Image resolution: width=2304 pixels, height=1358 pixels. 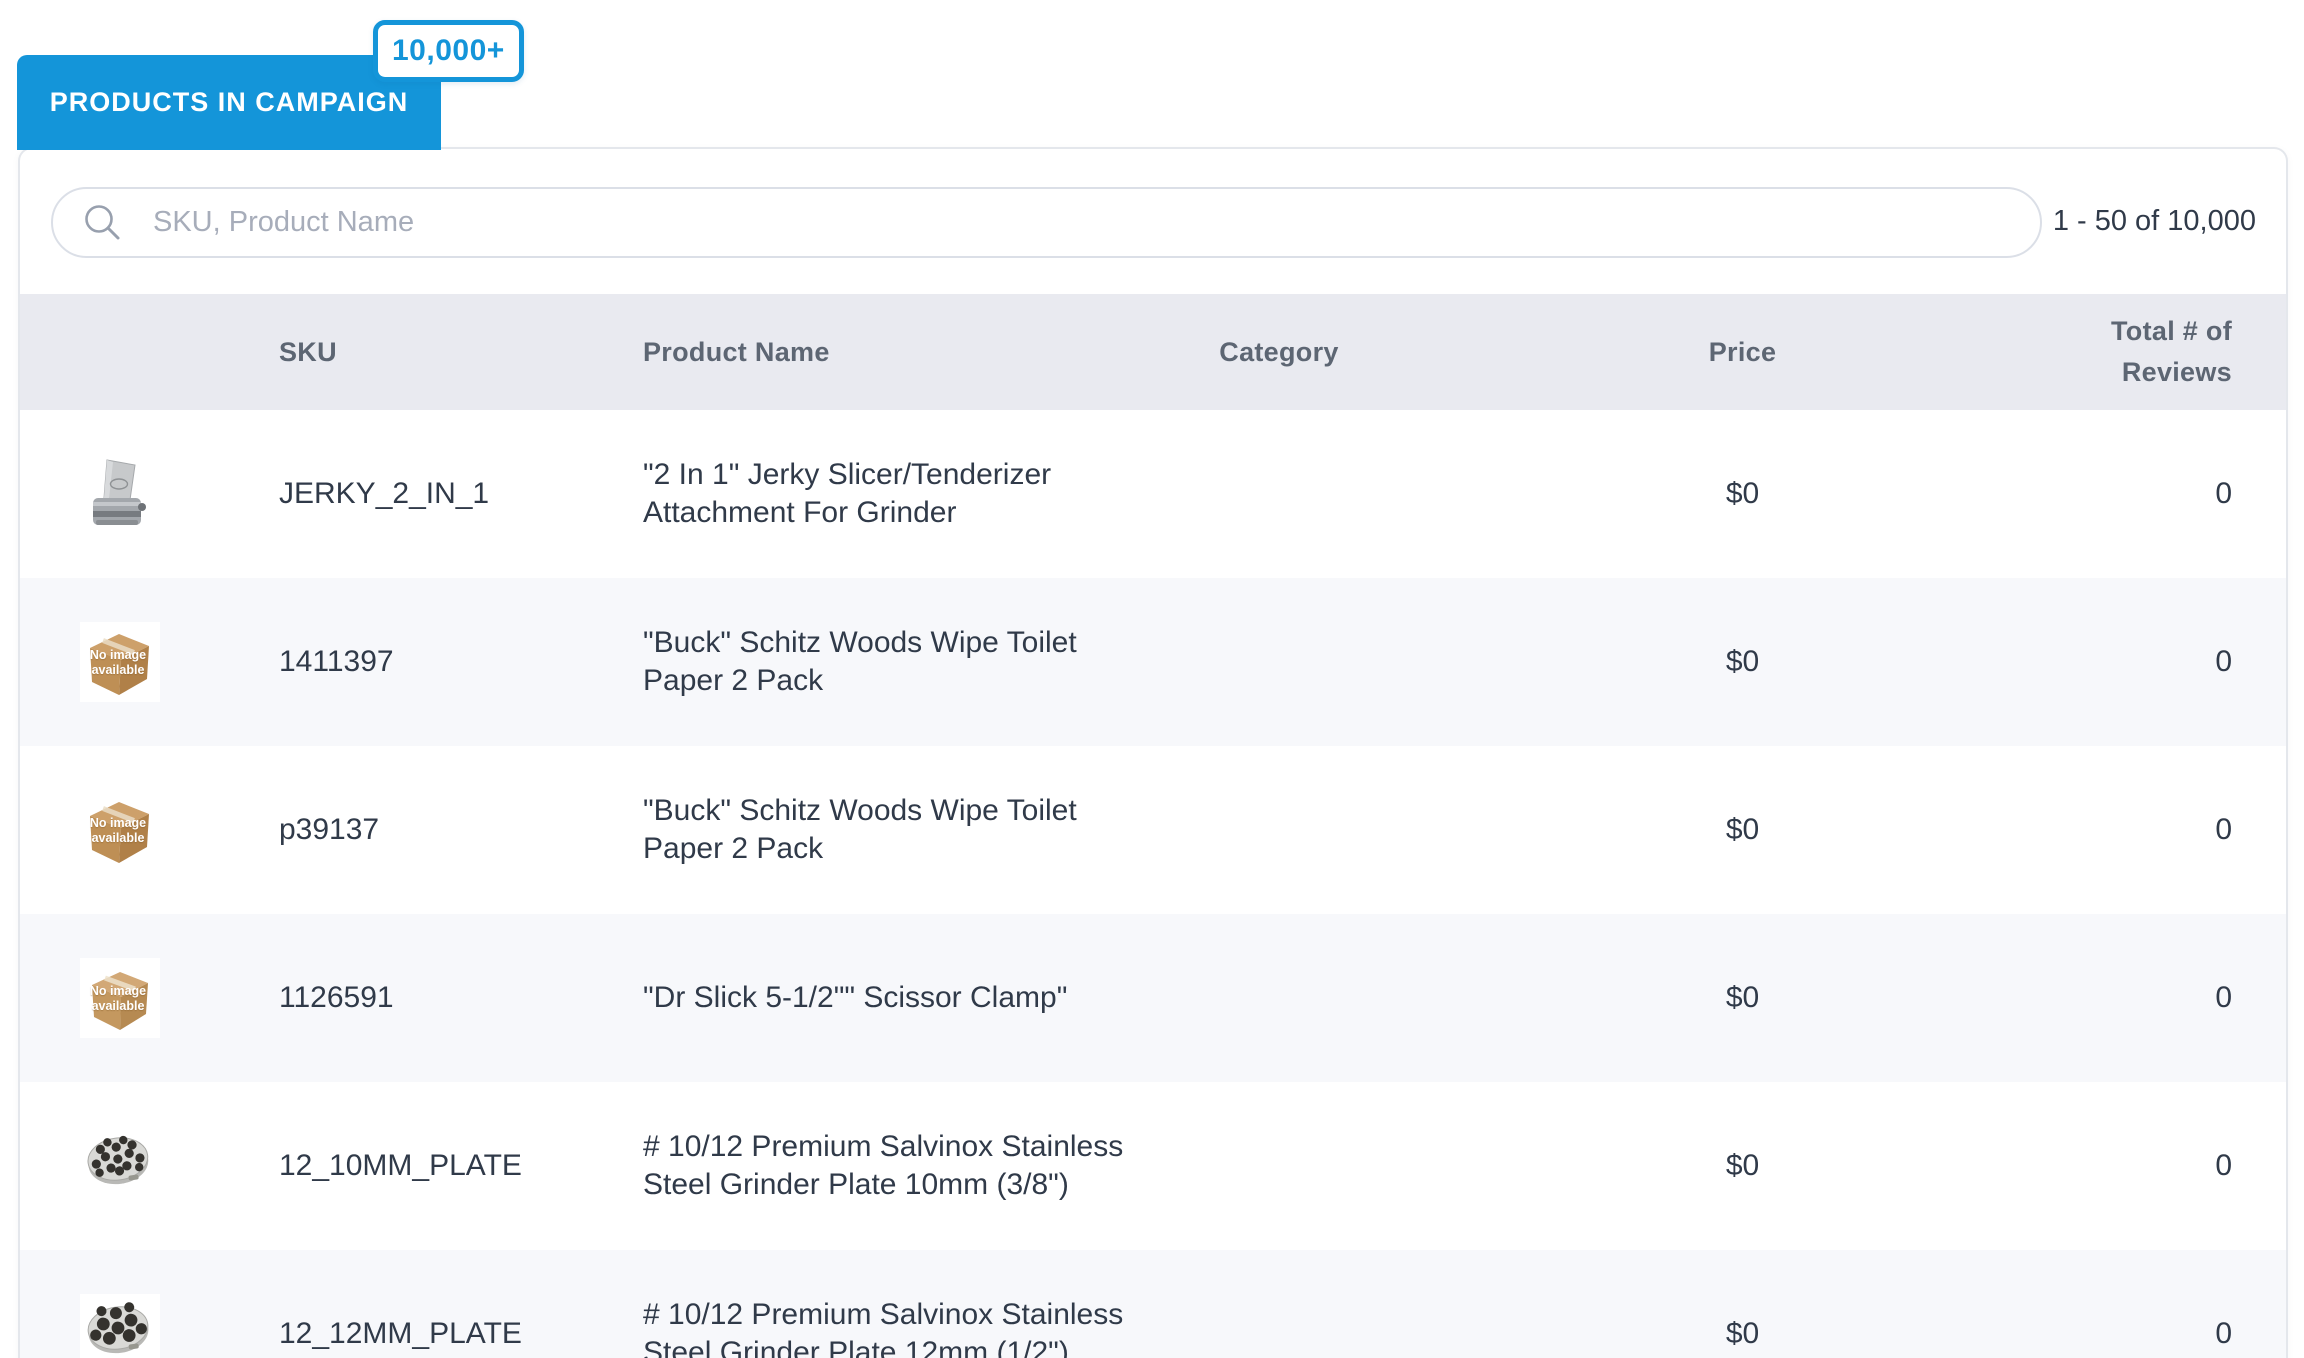 What do you see at coordinates (336, 661) in the screenshot?
I see `product-sku: 1411397` at bounding box center [336, 661].